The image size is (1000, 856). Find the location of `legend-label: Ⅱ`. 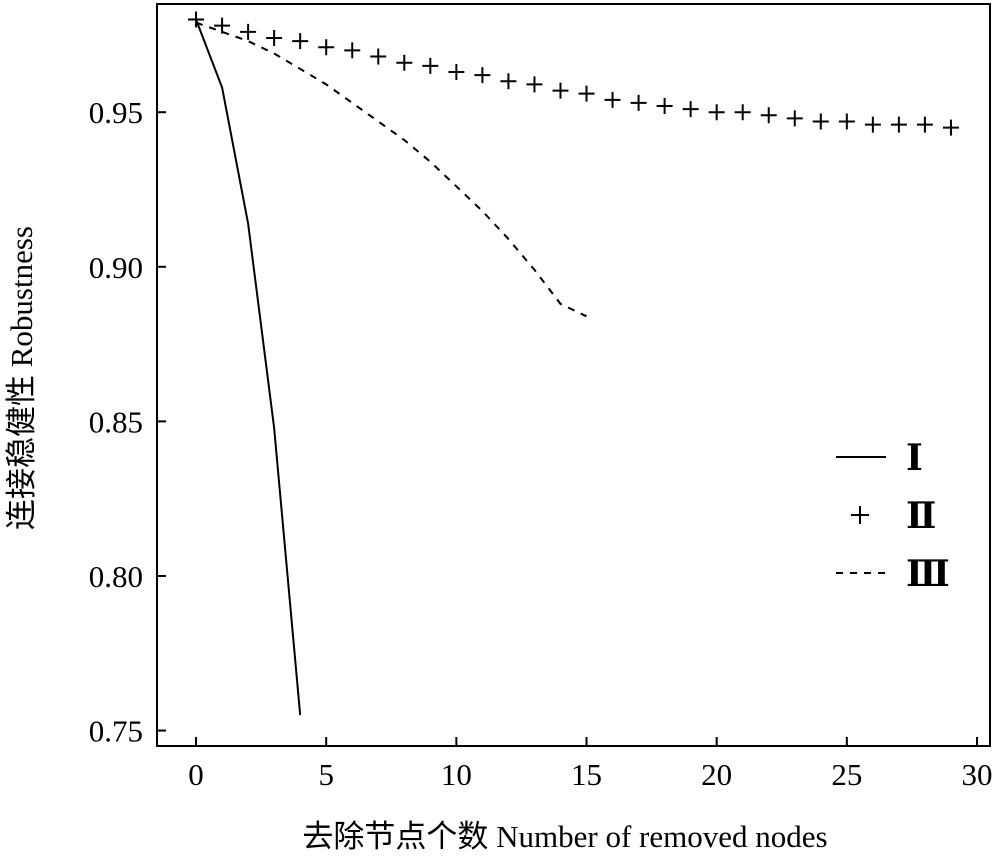

legend-label: Ⅱ is located at coordinates (921, 516).